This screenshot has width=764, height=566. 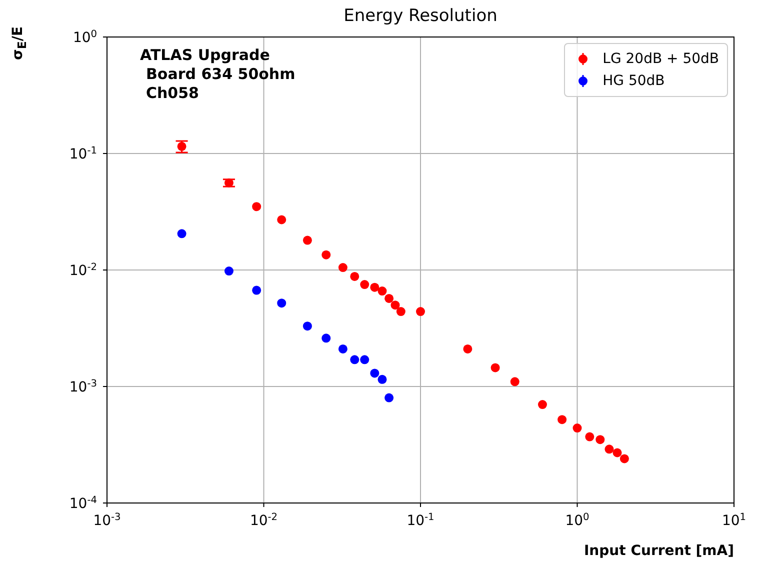 What do you see at coordinates (172, 93) in the screenshot?
I see `annotation: Ch058` at bounding box center [172, 93].